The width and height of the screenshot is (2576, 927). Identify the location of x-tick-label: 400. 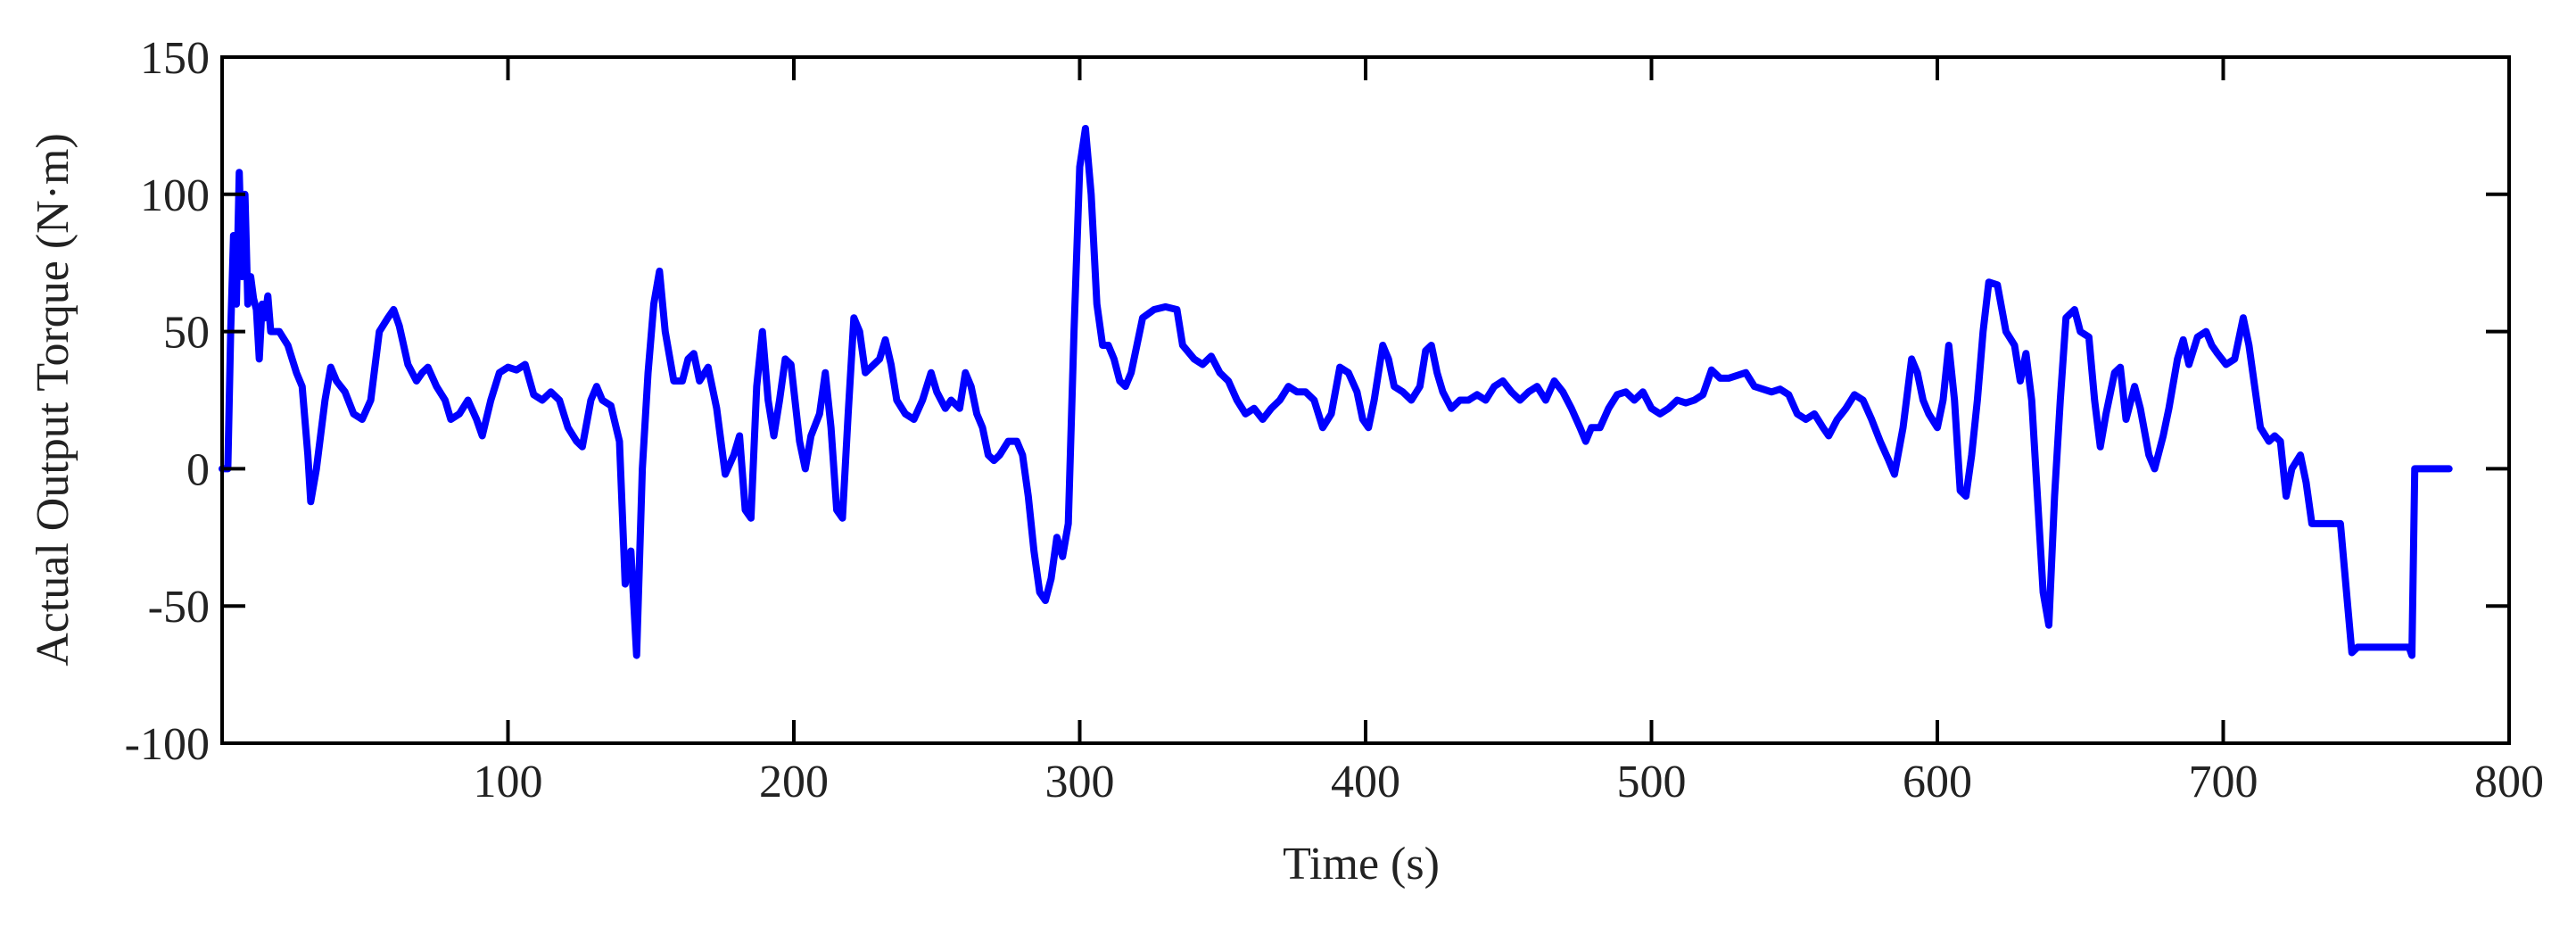
(1365, 782).